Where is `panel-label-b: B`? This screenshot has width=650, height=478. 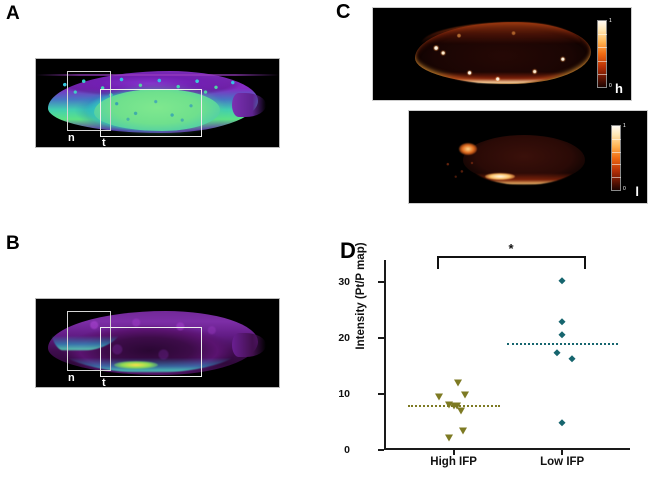
panel-label-b: B is located at coordinates (13, 243).